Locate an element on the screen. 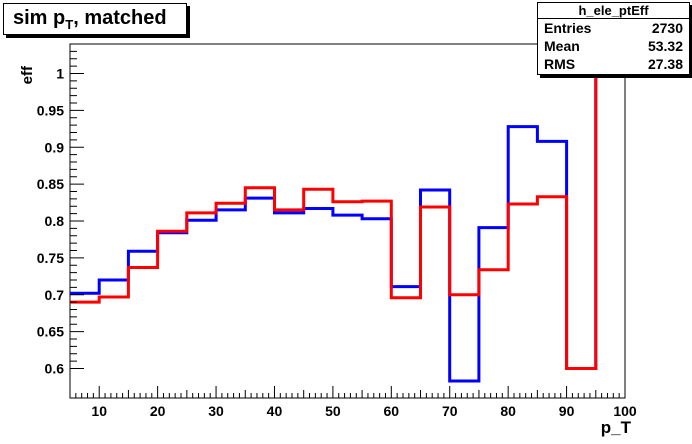  chart-title-box: sim pT, matched is located at coordinates (95, 19).